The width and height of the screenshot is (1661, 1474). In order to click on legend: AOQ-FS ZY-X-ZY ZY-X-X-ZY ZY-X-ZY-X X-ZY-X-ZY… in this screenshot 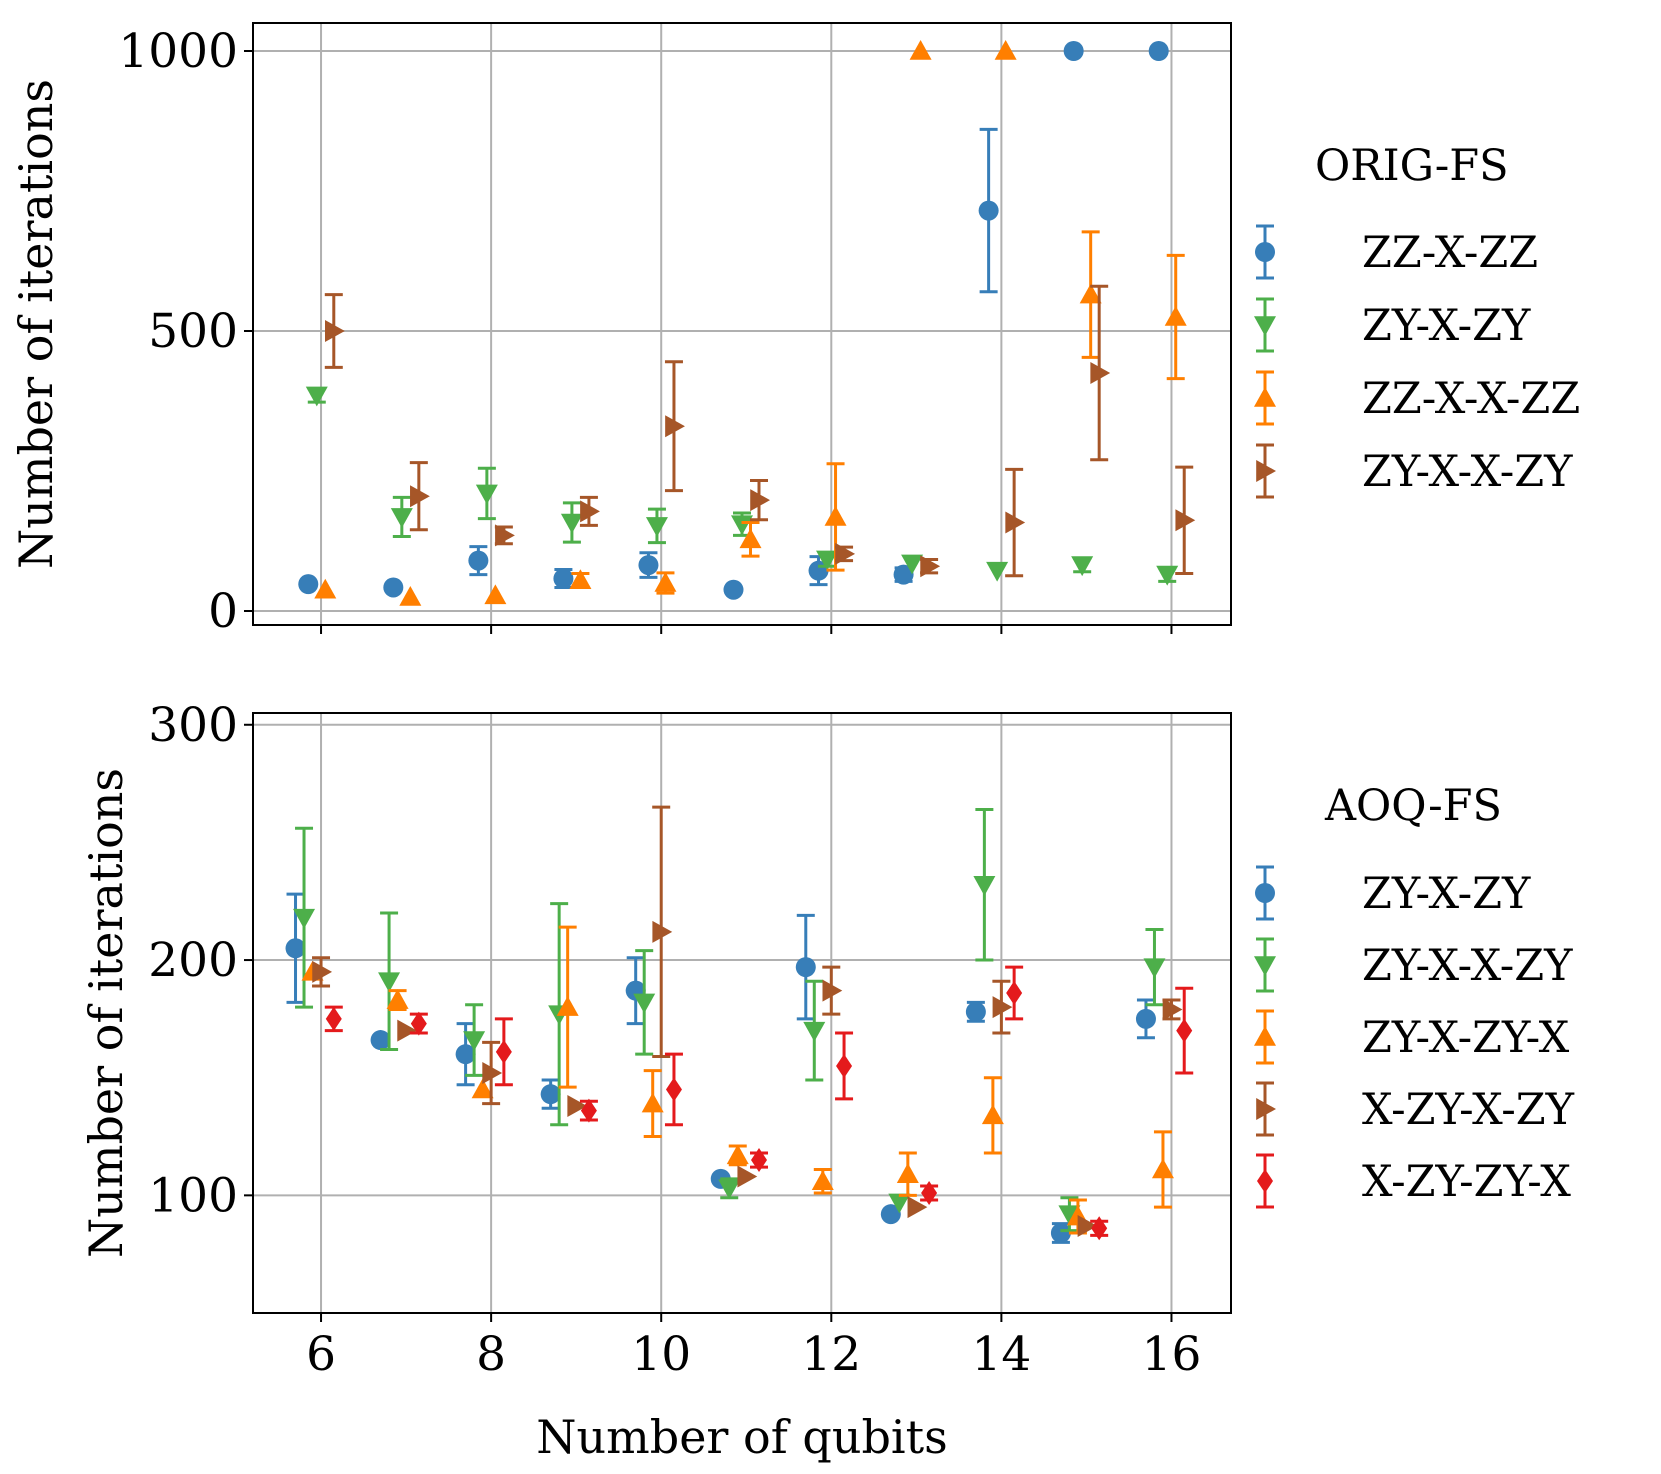, I will do `click(1414, 995)`.